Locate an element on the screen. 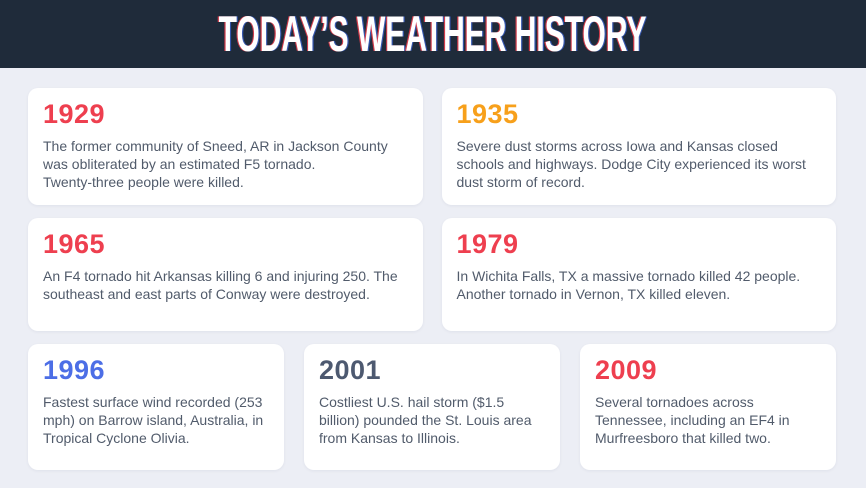  event-year: 1935 is located at coordinates (487, 114).